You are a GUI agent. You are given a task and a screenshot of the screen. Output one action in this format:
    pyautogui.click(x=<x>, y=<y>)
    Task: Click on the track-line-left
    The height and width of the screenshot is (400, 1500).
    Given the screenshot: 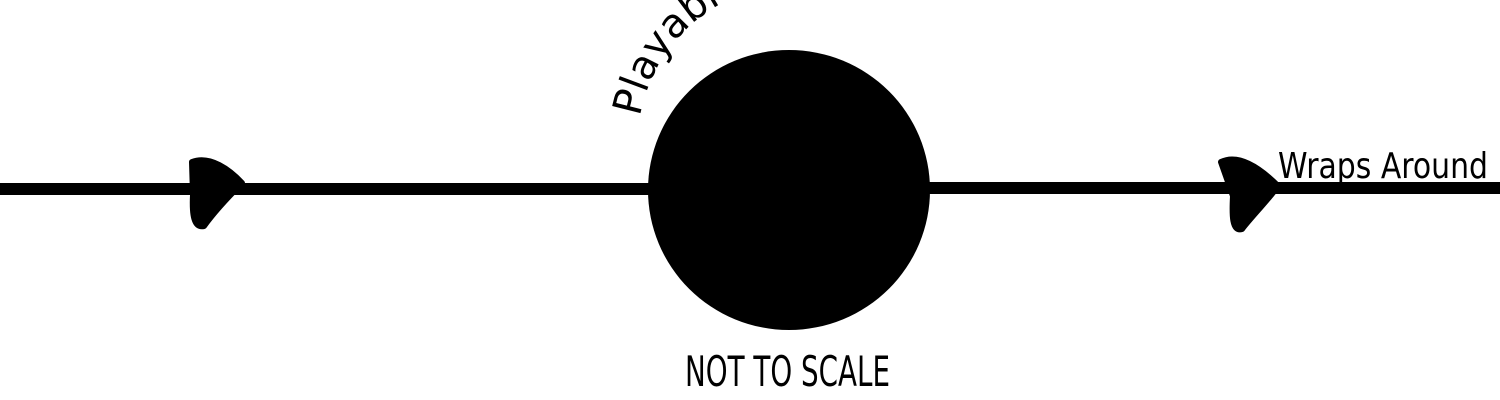 What is the action you would take?
    pyautogui.click(x=330, y=189)
    